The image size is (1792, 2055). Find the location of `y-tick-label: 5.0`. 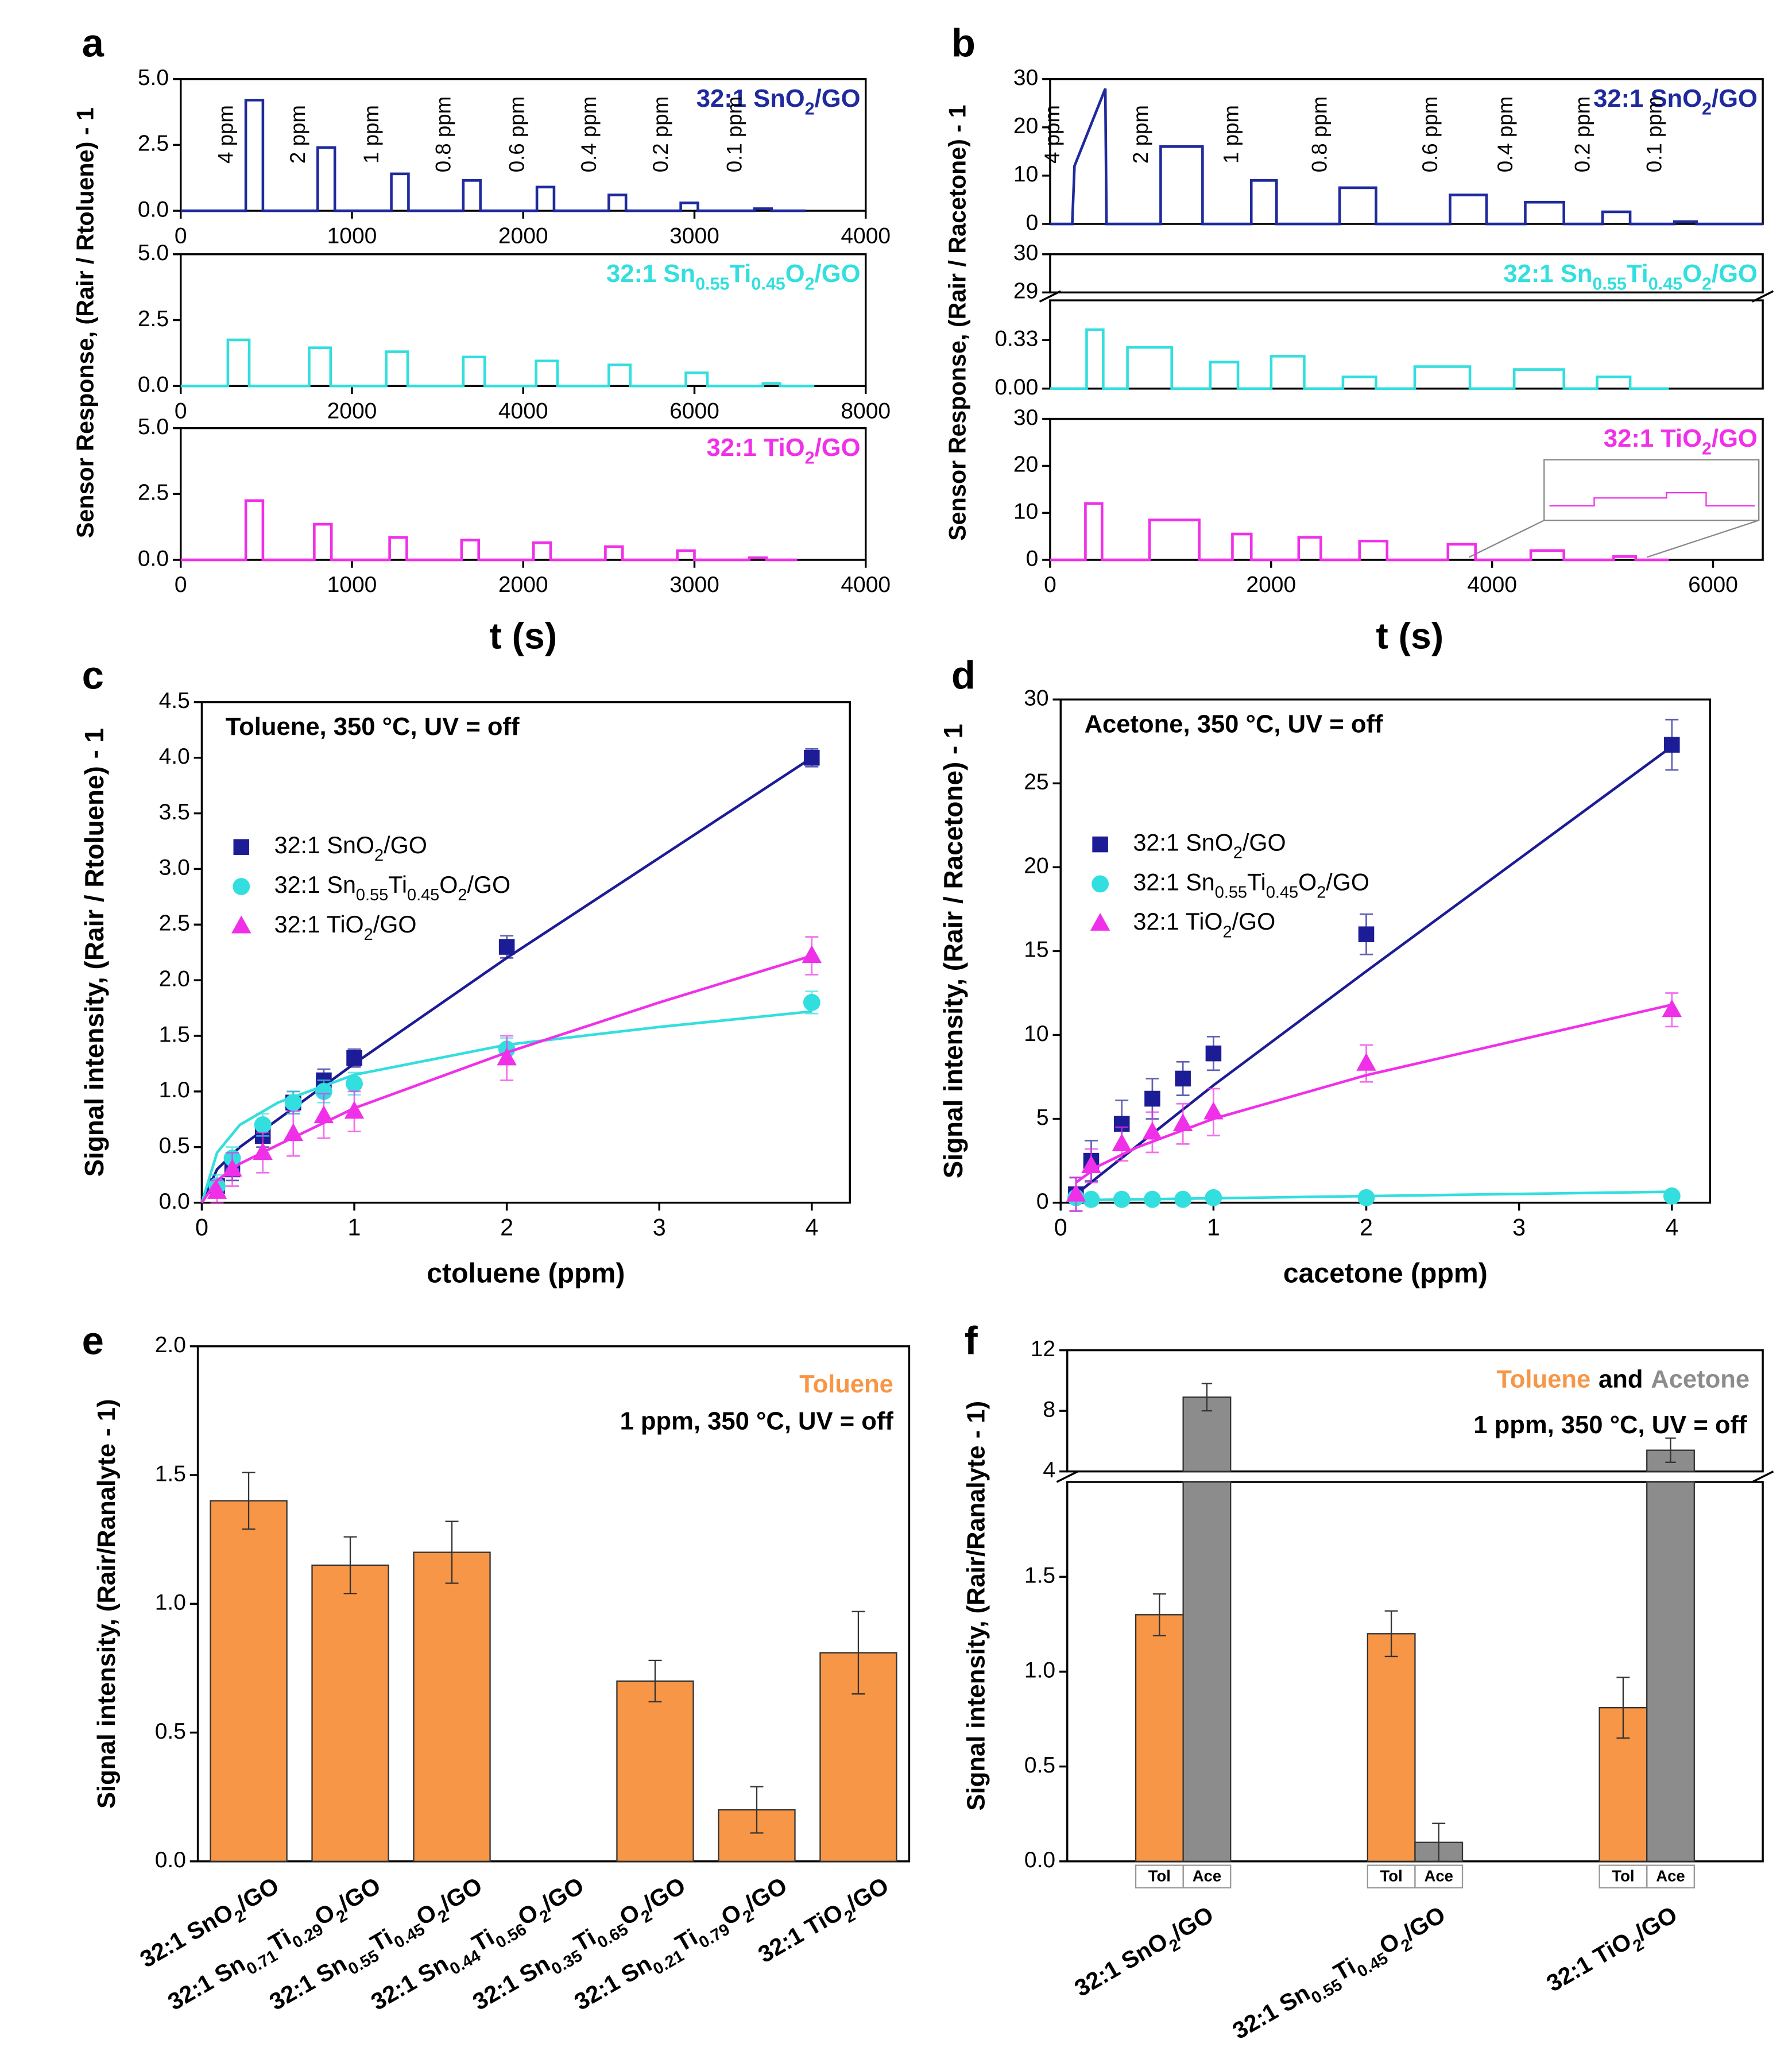

y-tick-label: 5.0 is located at coordinates (153, 77).